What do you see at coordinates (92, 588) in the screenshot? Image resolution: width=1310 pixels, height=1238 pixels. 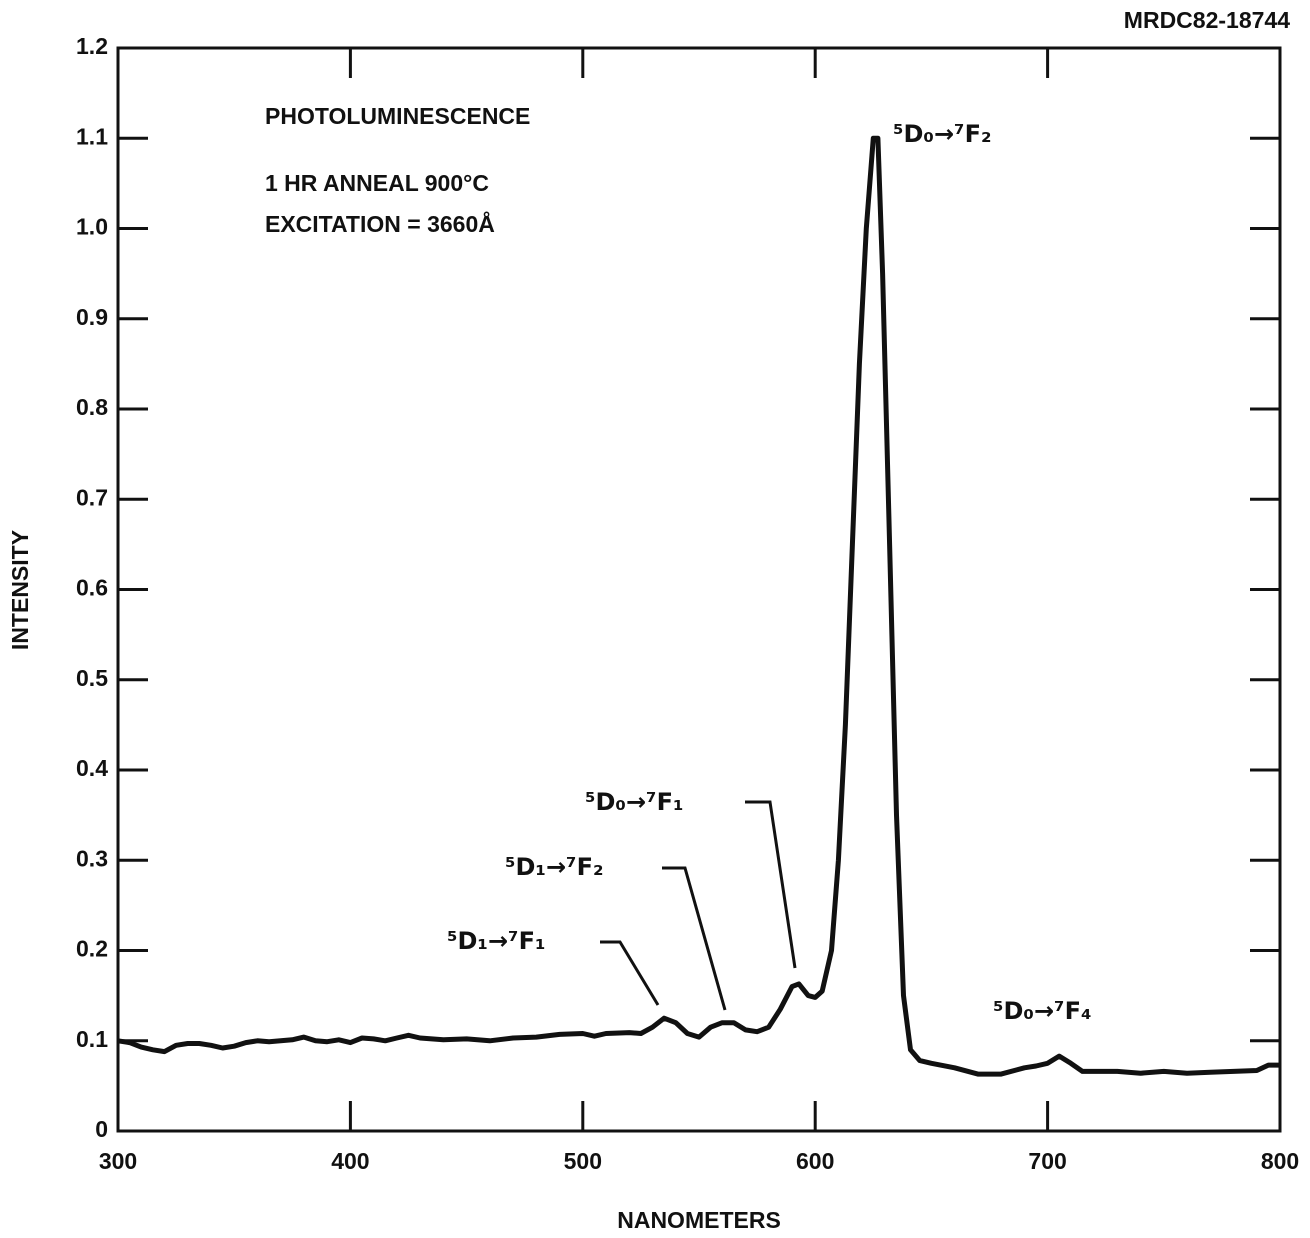 I see `y-tick-label: 0.6` at bounding box center [92, 588].